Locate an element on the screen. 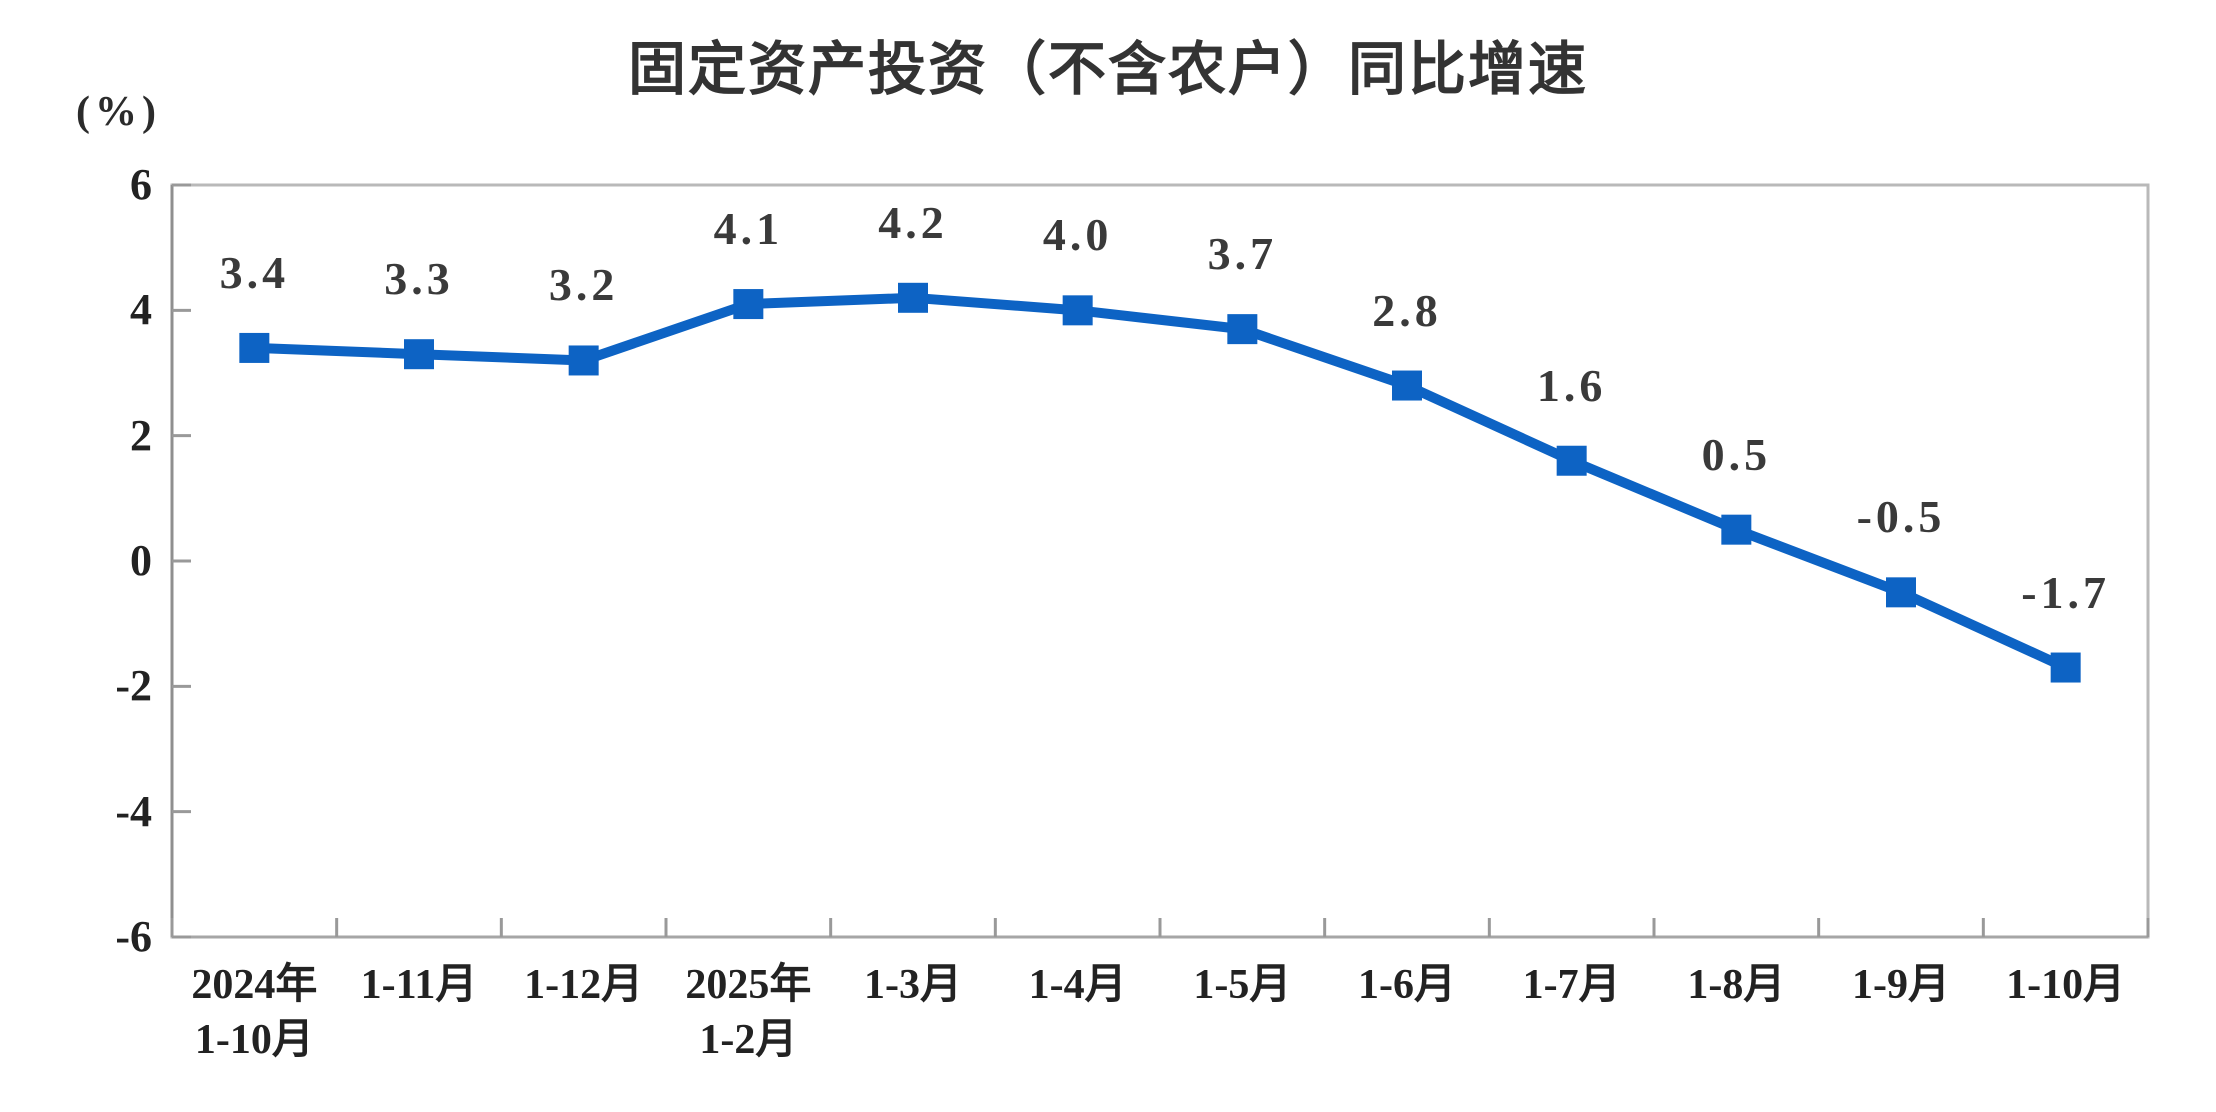 The image size is (2216, 1112). x-category-label: 1-6月 is located at coordinates (1407, 985).